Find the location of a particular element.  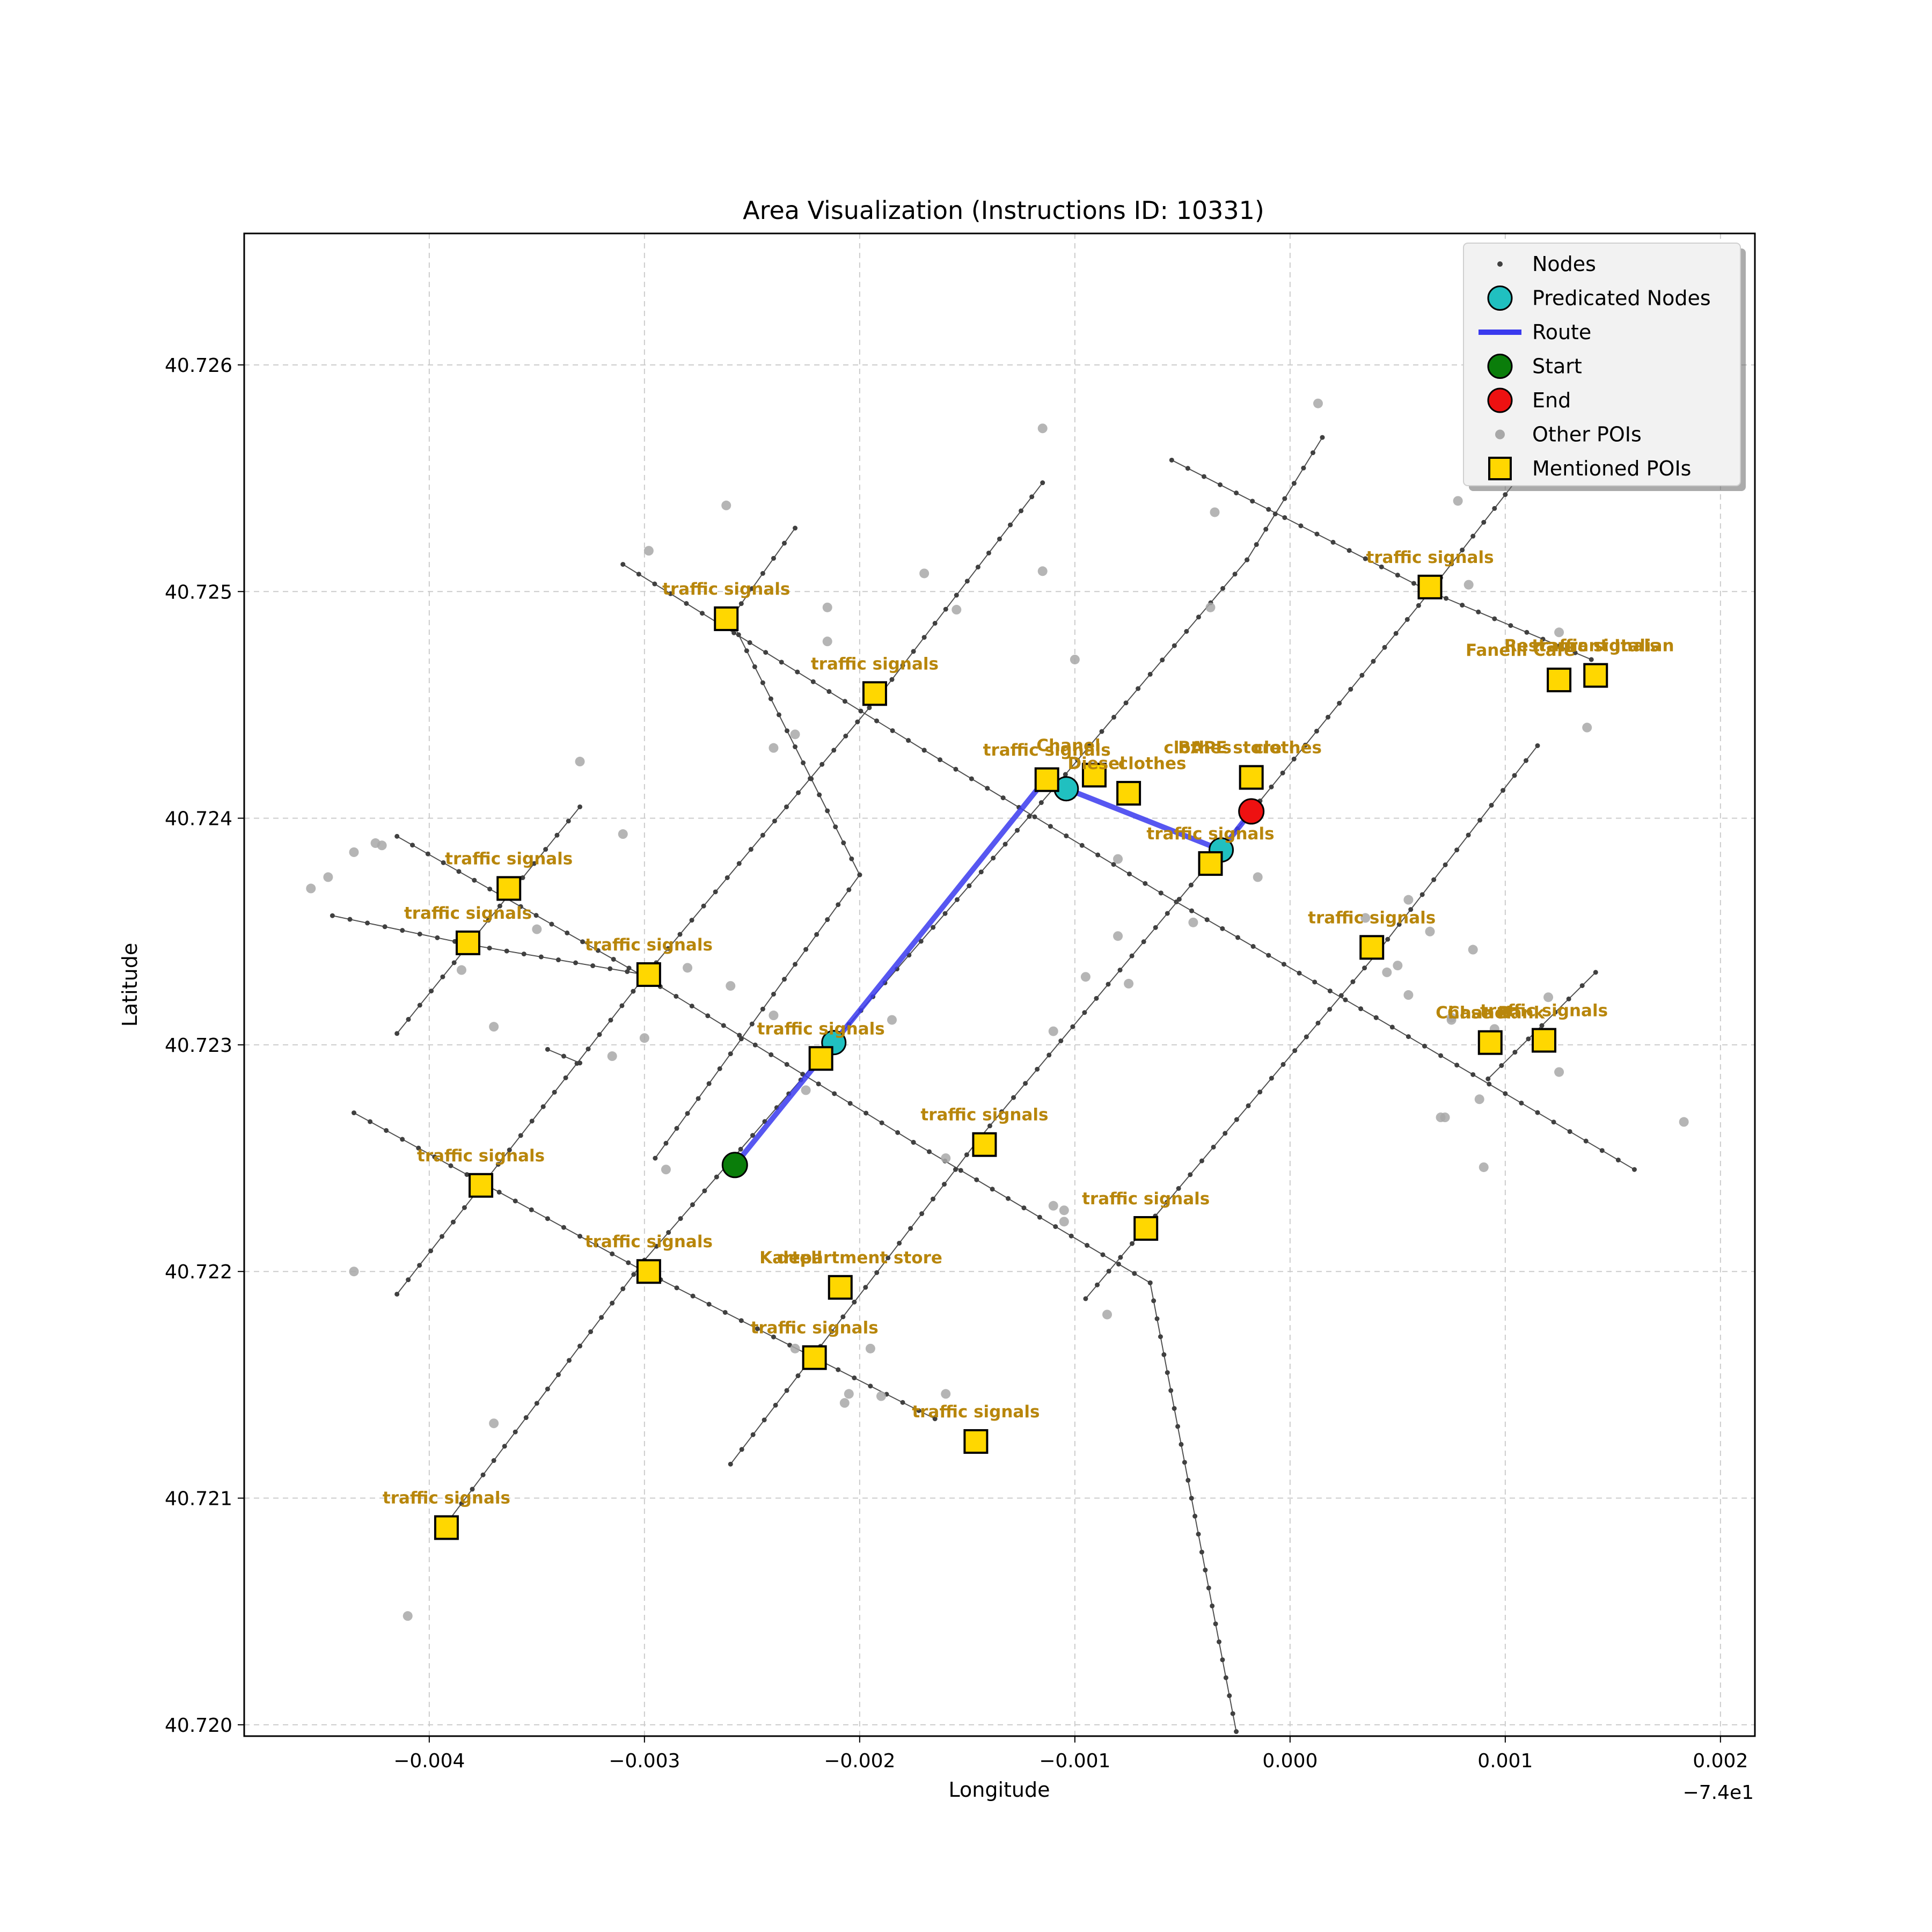

y-tick-label: 40.721 is located at coordinates (198, 1499).